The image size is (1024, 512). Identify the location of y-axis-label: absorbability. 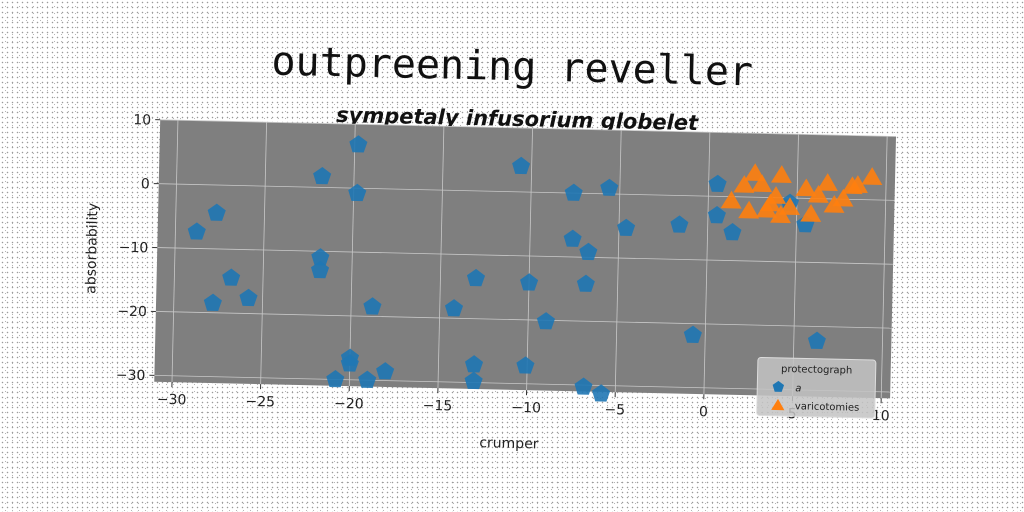
(92, 248).